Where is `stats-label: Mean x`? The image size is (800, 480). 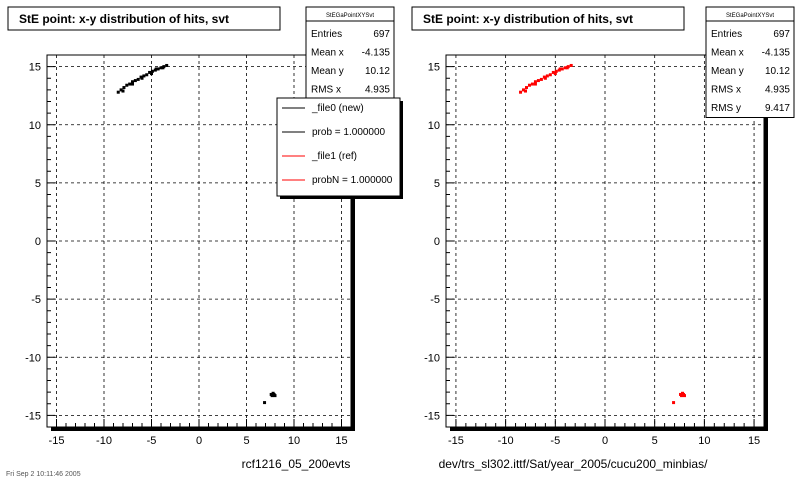 stats-label: Mean x is located at coordinates (327, 53).